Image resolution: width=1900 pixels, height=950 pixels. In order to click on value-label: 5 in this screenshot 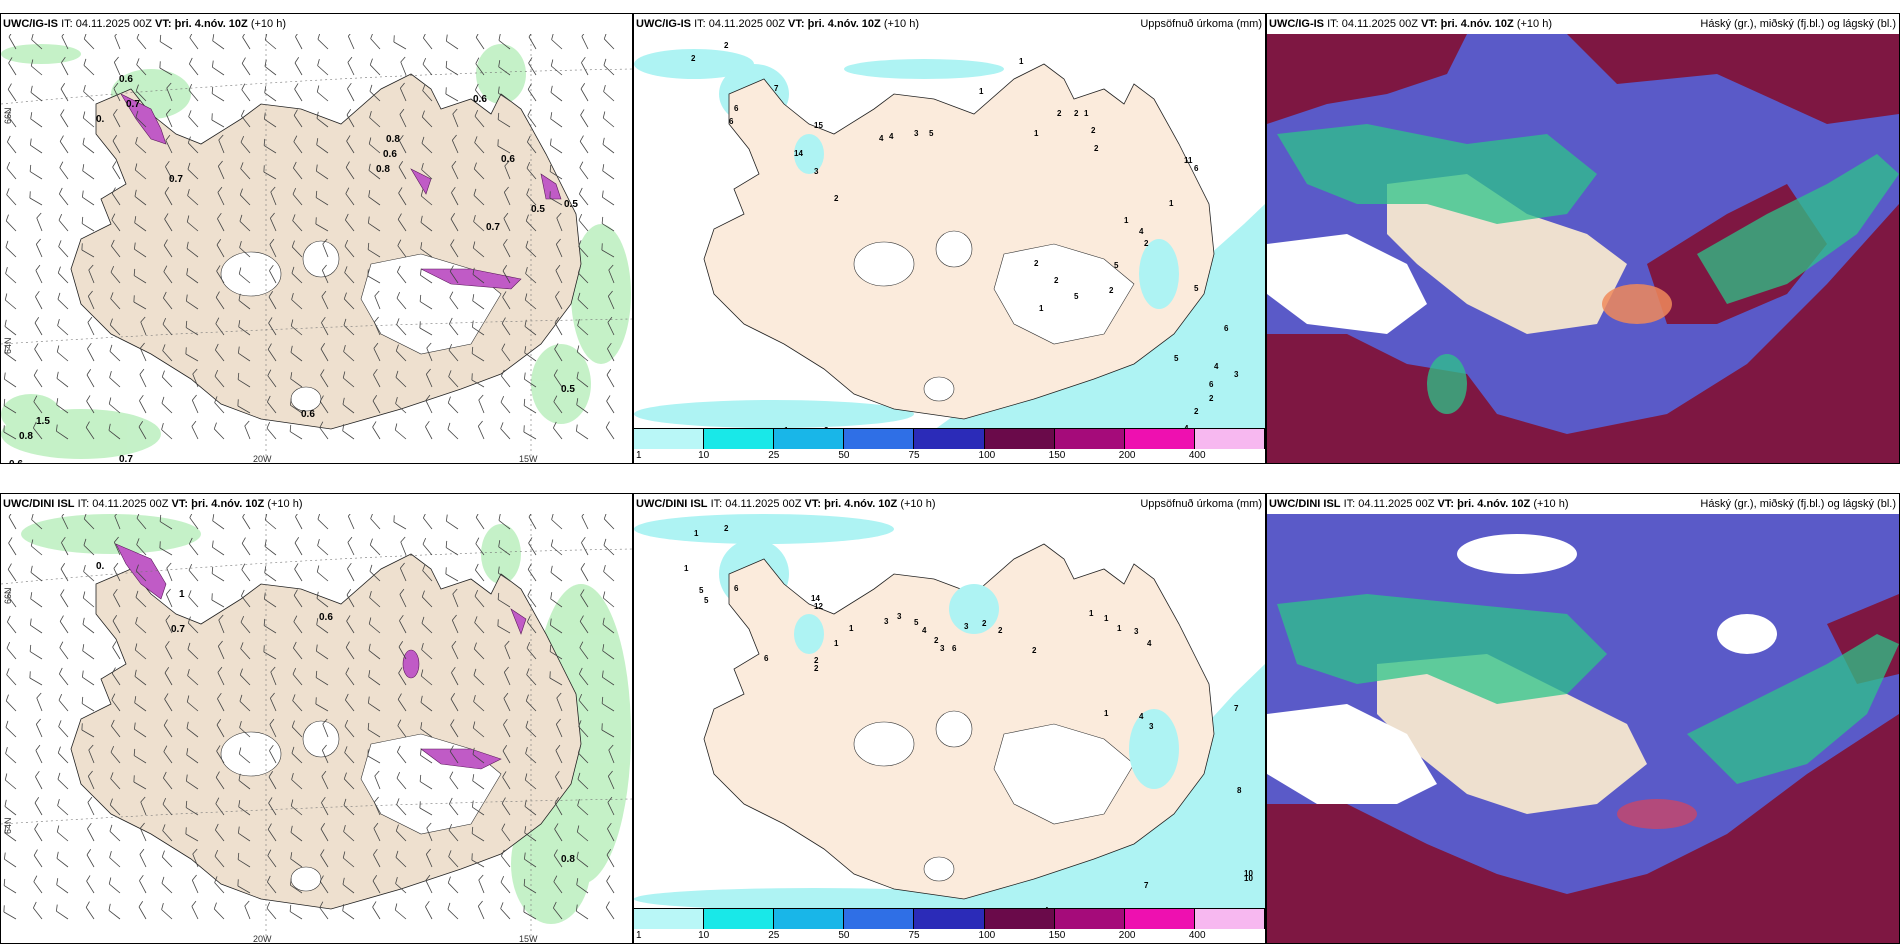, I will do `click(706, 600)`.